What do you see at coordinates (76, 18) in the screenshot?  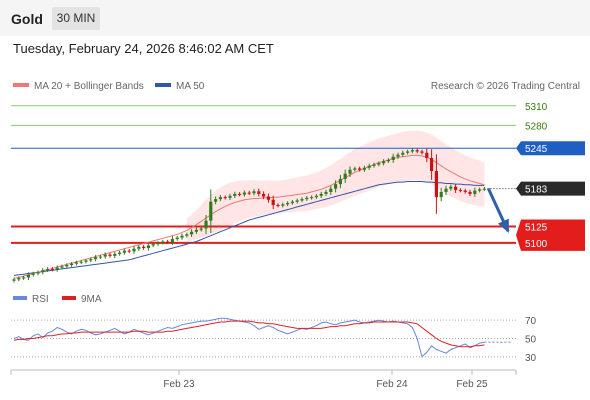 I see `timeframe-button: 30 MIN` at bounding box center [76, 18].